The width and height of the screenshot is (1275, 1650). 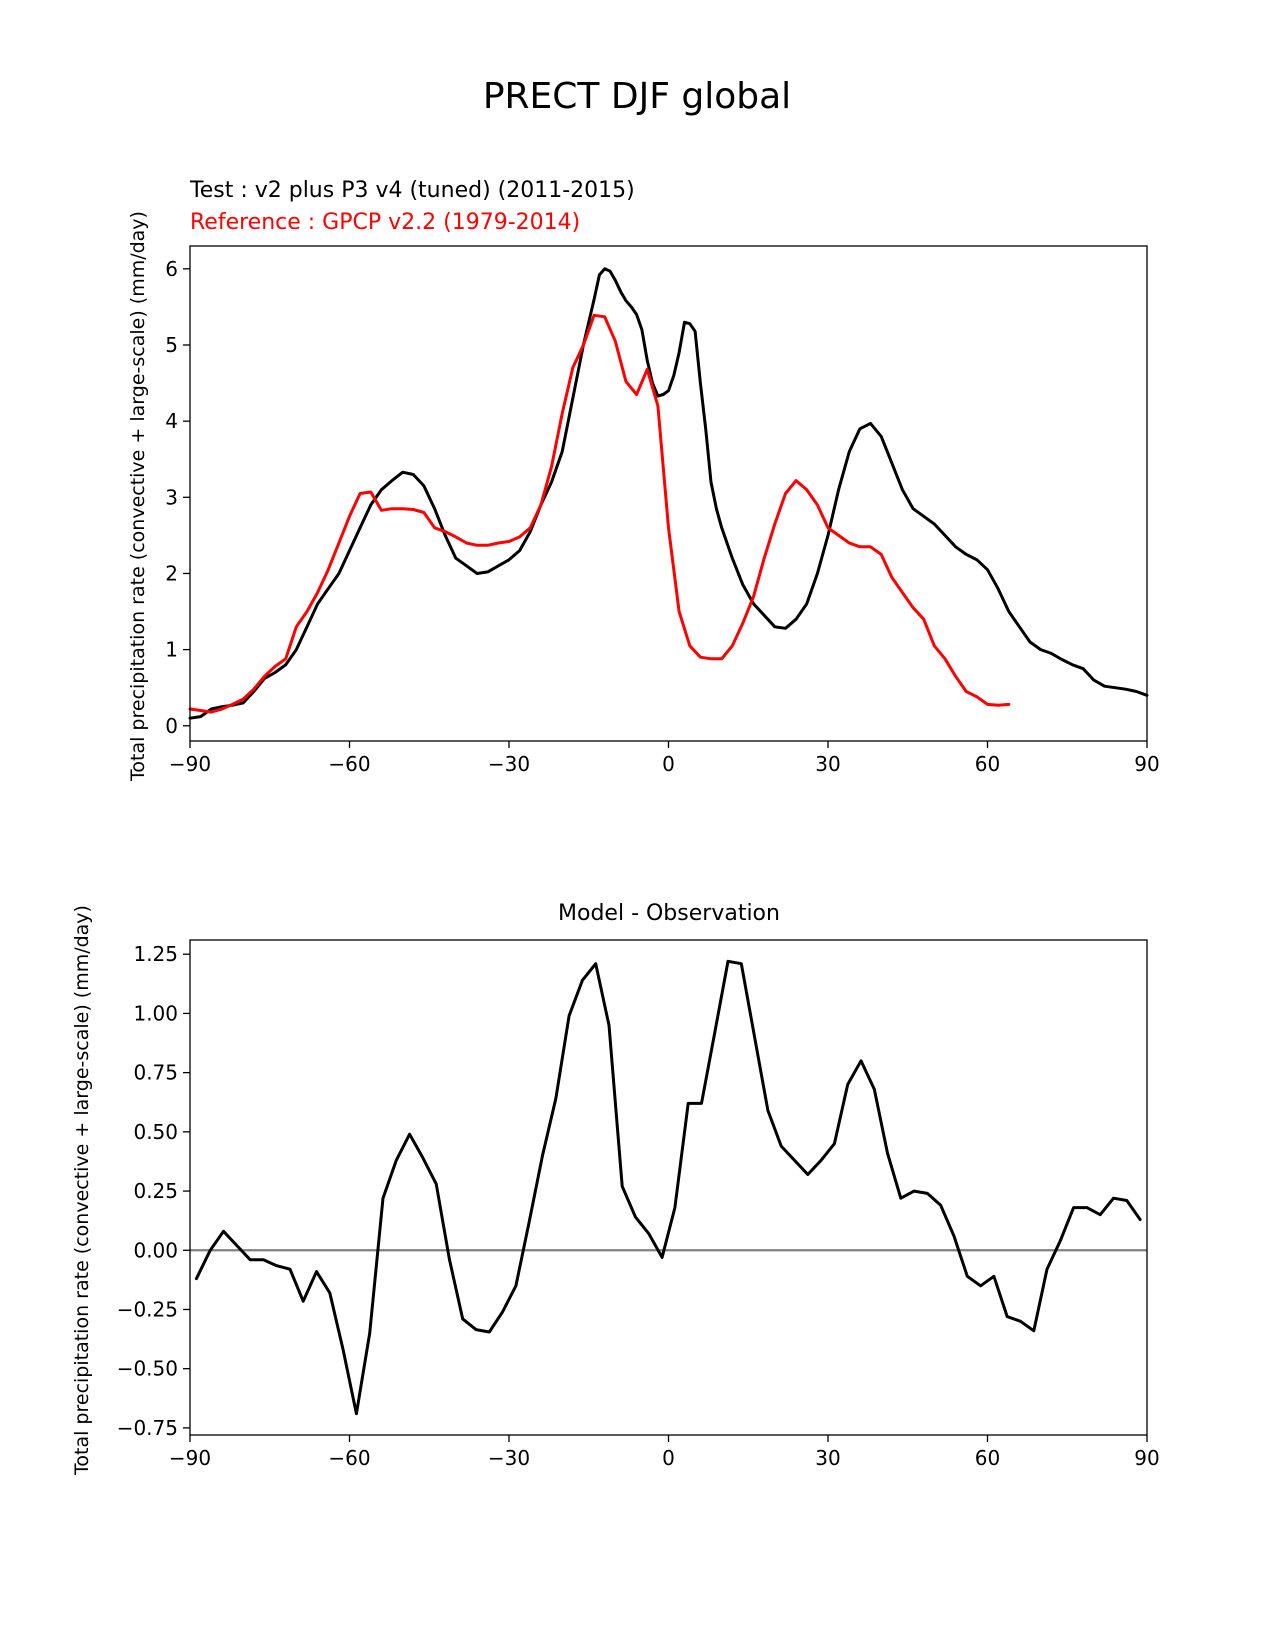 What do you see at coordinates (171, 269) in the screenshot?
I see `y-tick-label: 6` at bounding box center [171, 269].